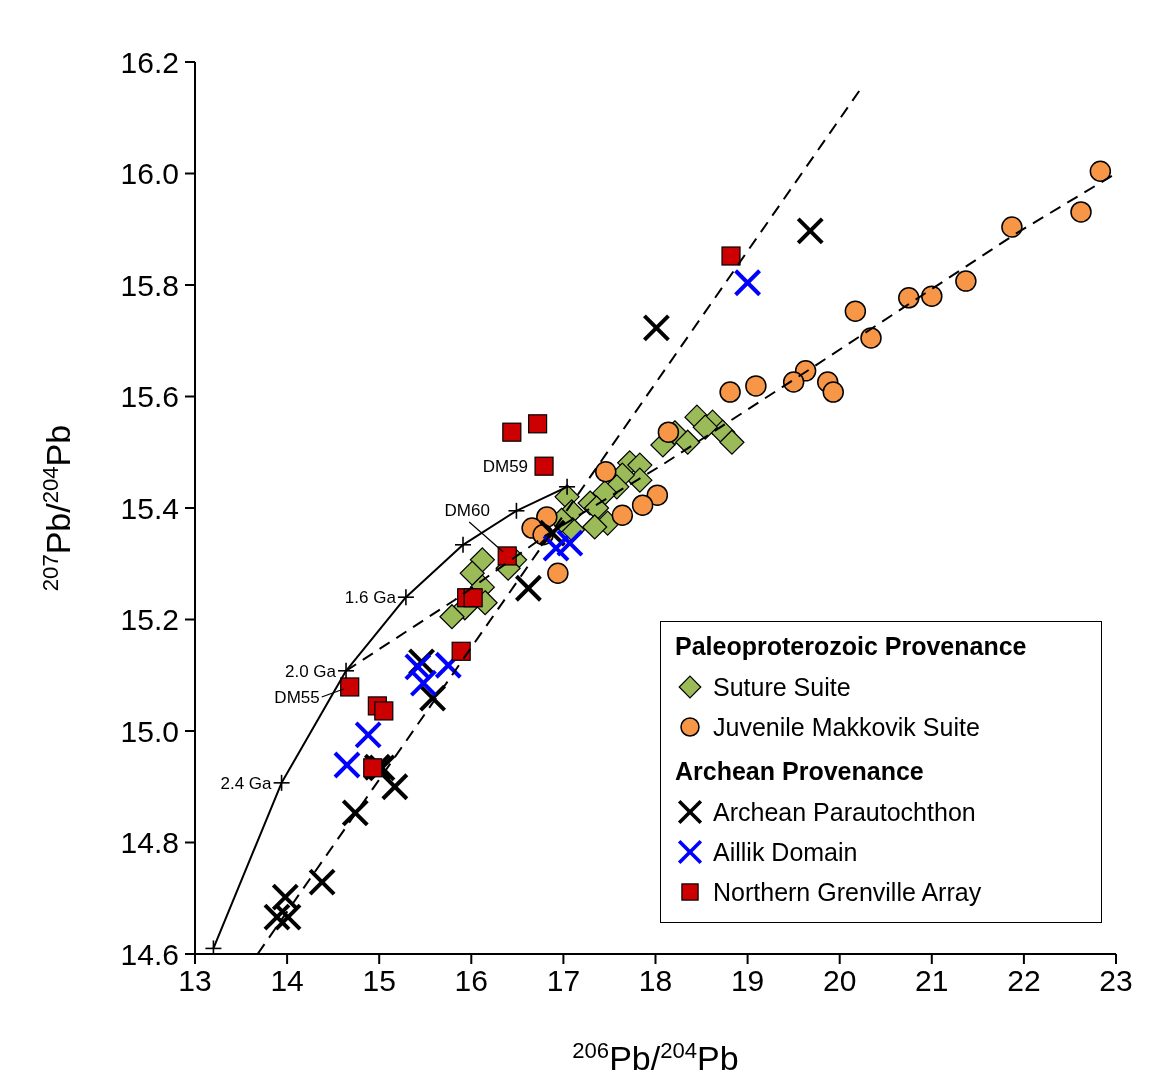 This screenshot has height=1084, width=1151. Describe the element at coordinates (846, 727) in the screenshot. I see `legend-label: Juvenile Makkovik Suite` at that location.